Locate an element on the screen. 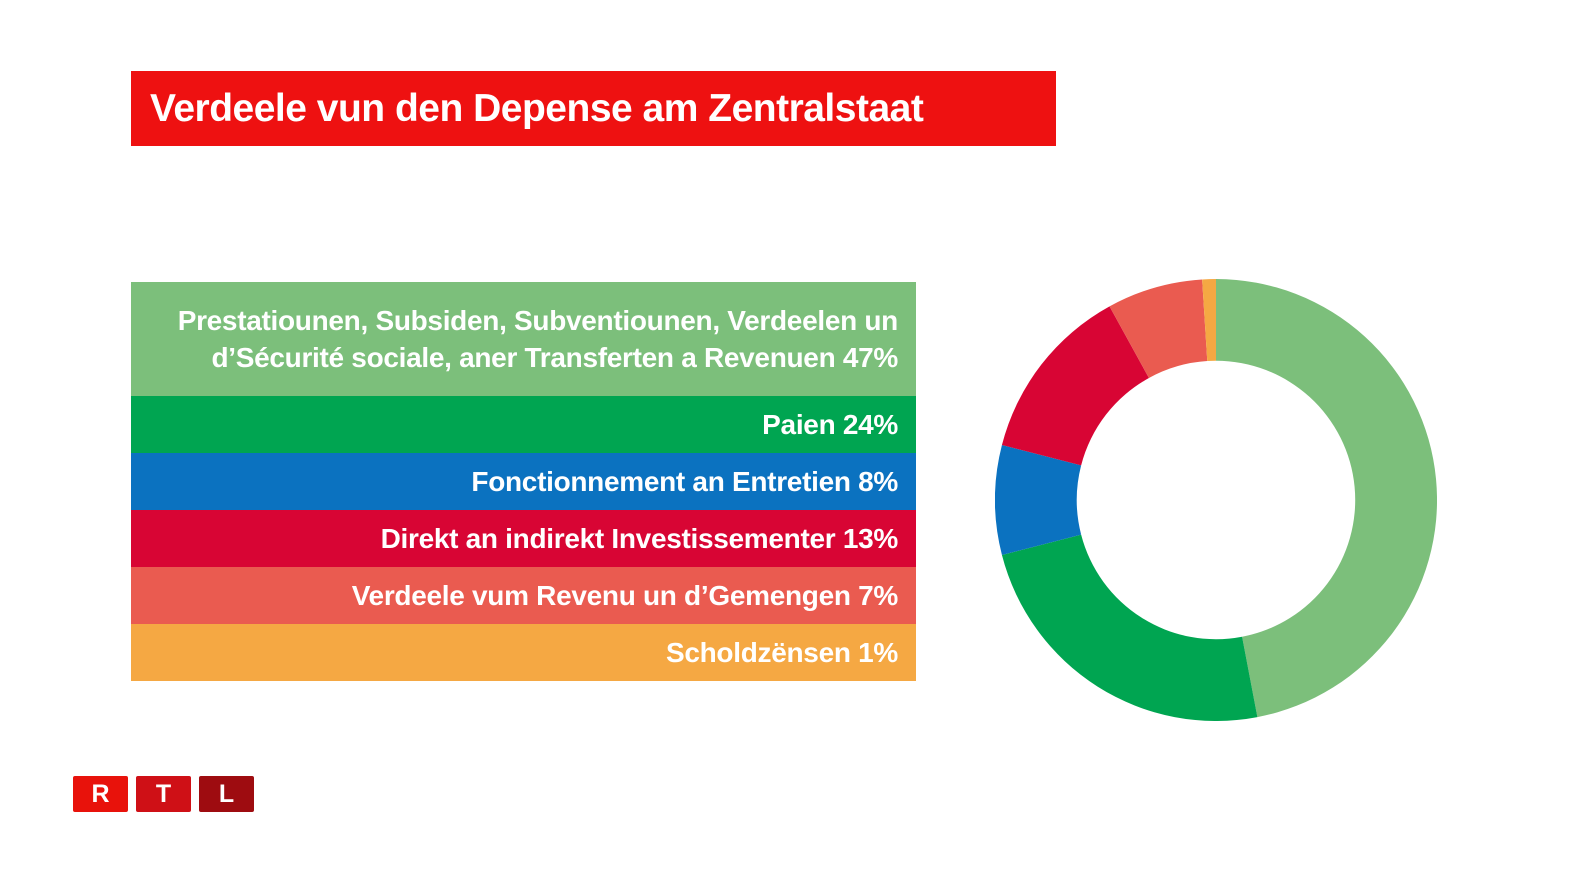 Image resolution: width=1572 pixels, height=884 pixels. legend-item-fonctionnement: Fonctionnement an Entretien 8% is located at coordinates (523, 481).